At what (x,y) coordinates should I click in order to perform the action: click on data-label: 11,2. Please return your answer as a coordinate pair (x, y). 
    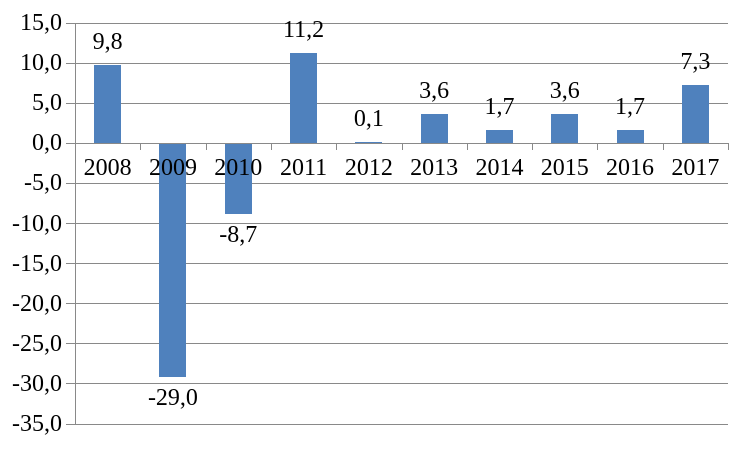
    Looking at the image, I should click on (303, 30).